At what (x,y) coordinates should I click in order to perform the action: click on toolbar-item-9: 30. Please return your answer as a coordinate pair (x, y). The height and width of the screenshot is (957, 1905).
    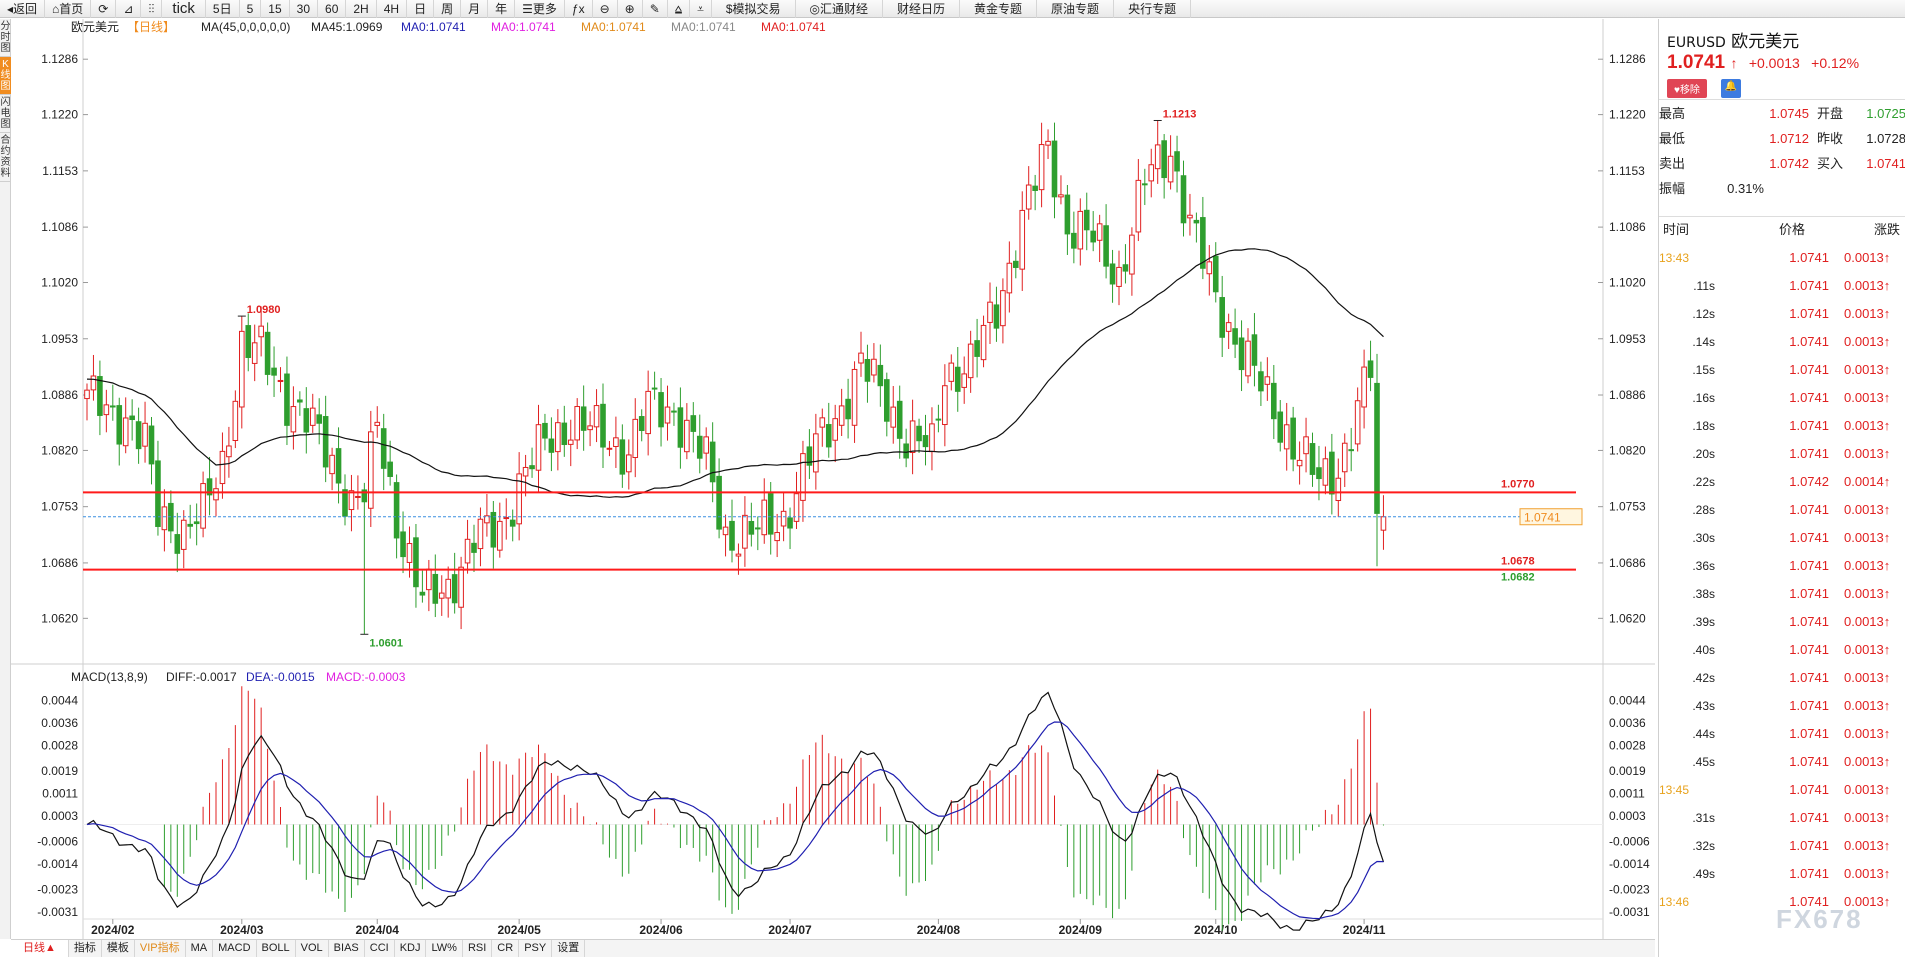
    Looking at the image, I should click on (304, 9).